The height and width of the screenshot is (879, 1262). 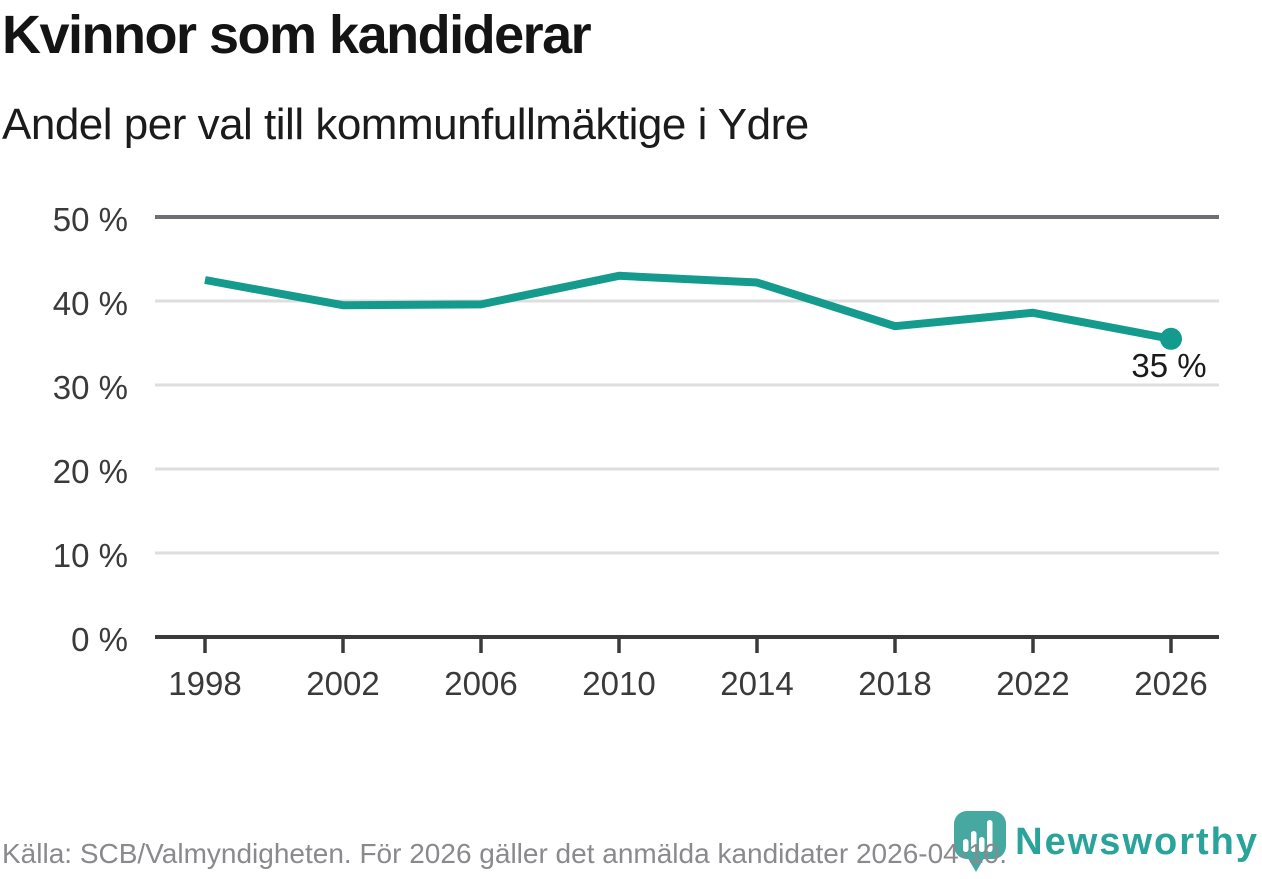 What do you see at coordinates (90, 555) in the screenshot?
I see `y-tick-label: 10 %` at bounding box center [90, 555].